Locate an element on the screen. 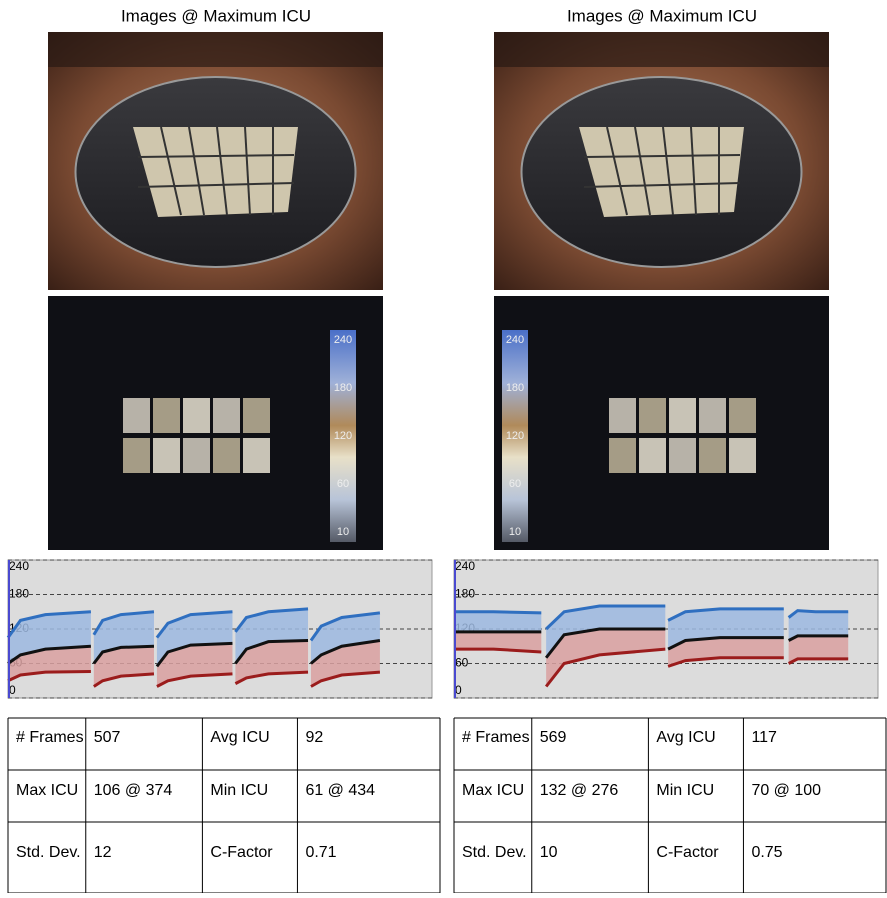 The height and width of the screenshot is (898, 887). table-cell: 0.71 is located at coordinates (320, 852).